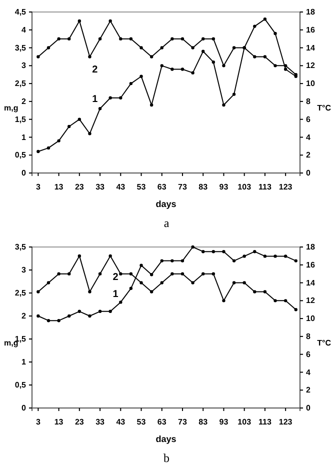 The image size is (333, 470). I want to click on x-tick-label: 113, so click(265, 422).